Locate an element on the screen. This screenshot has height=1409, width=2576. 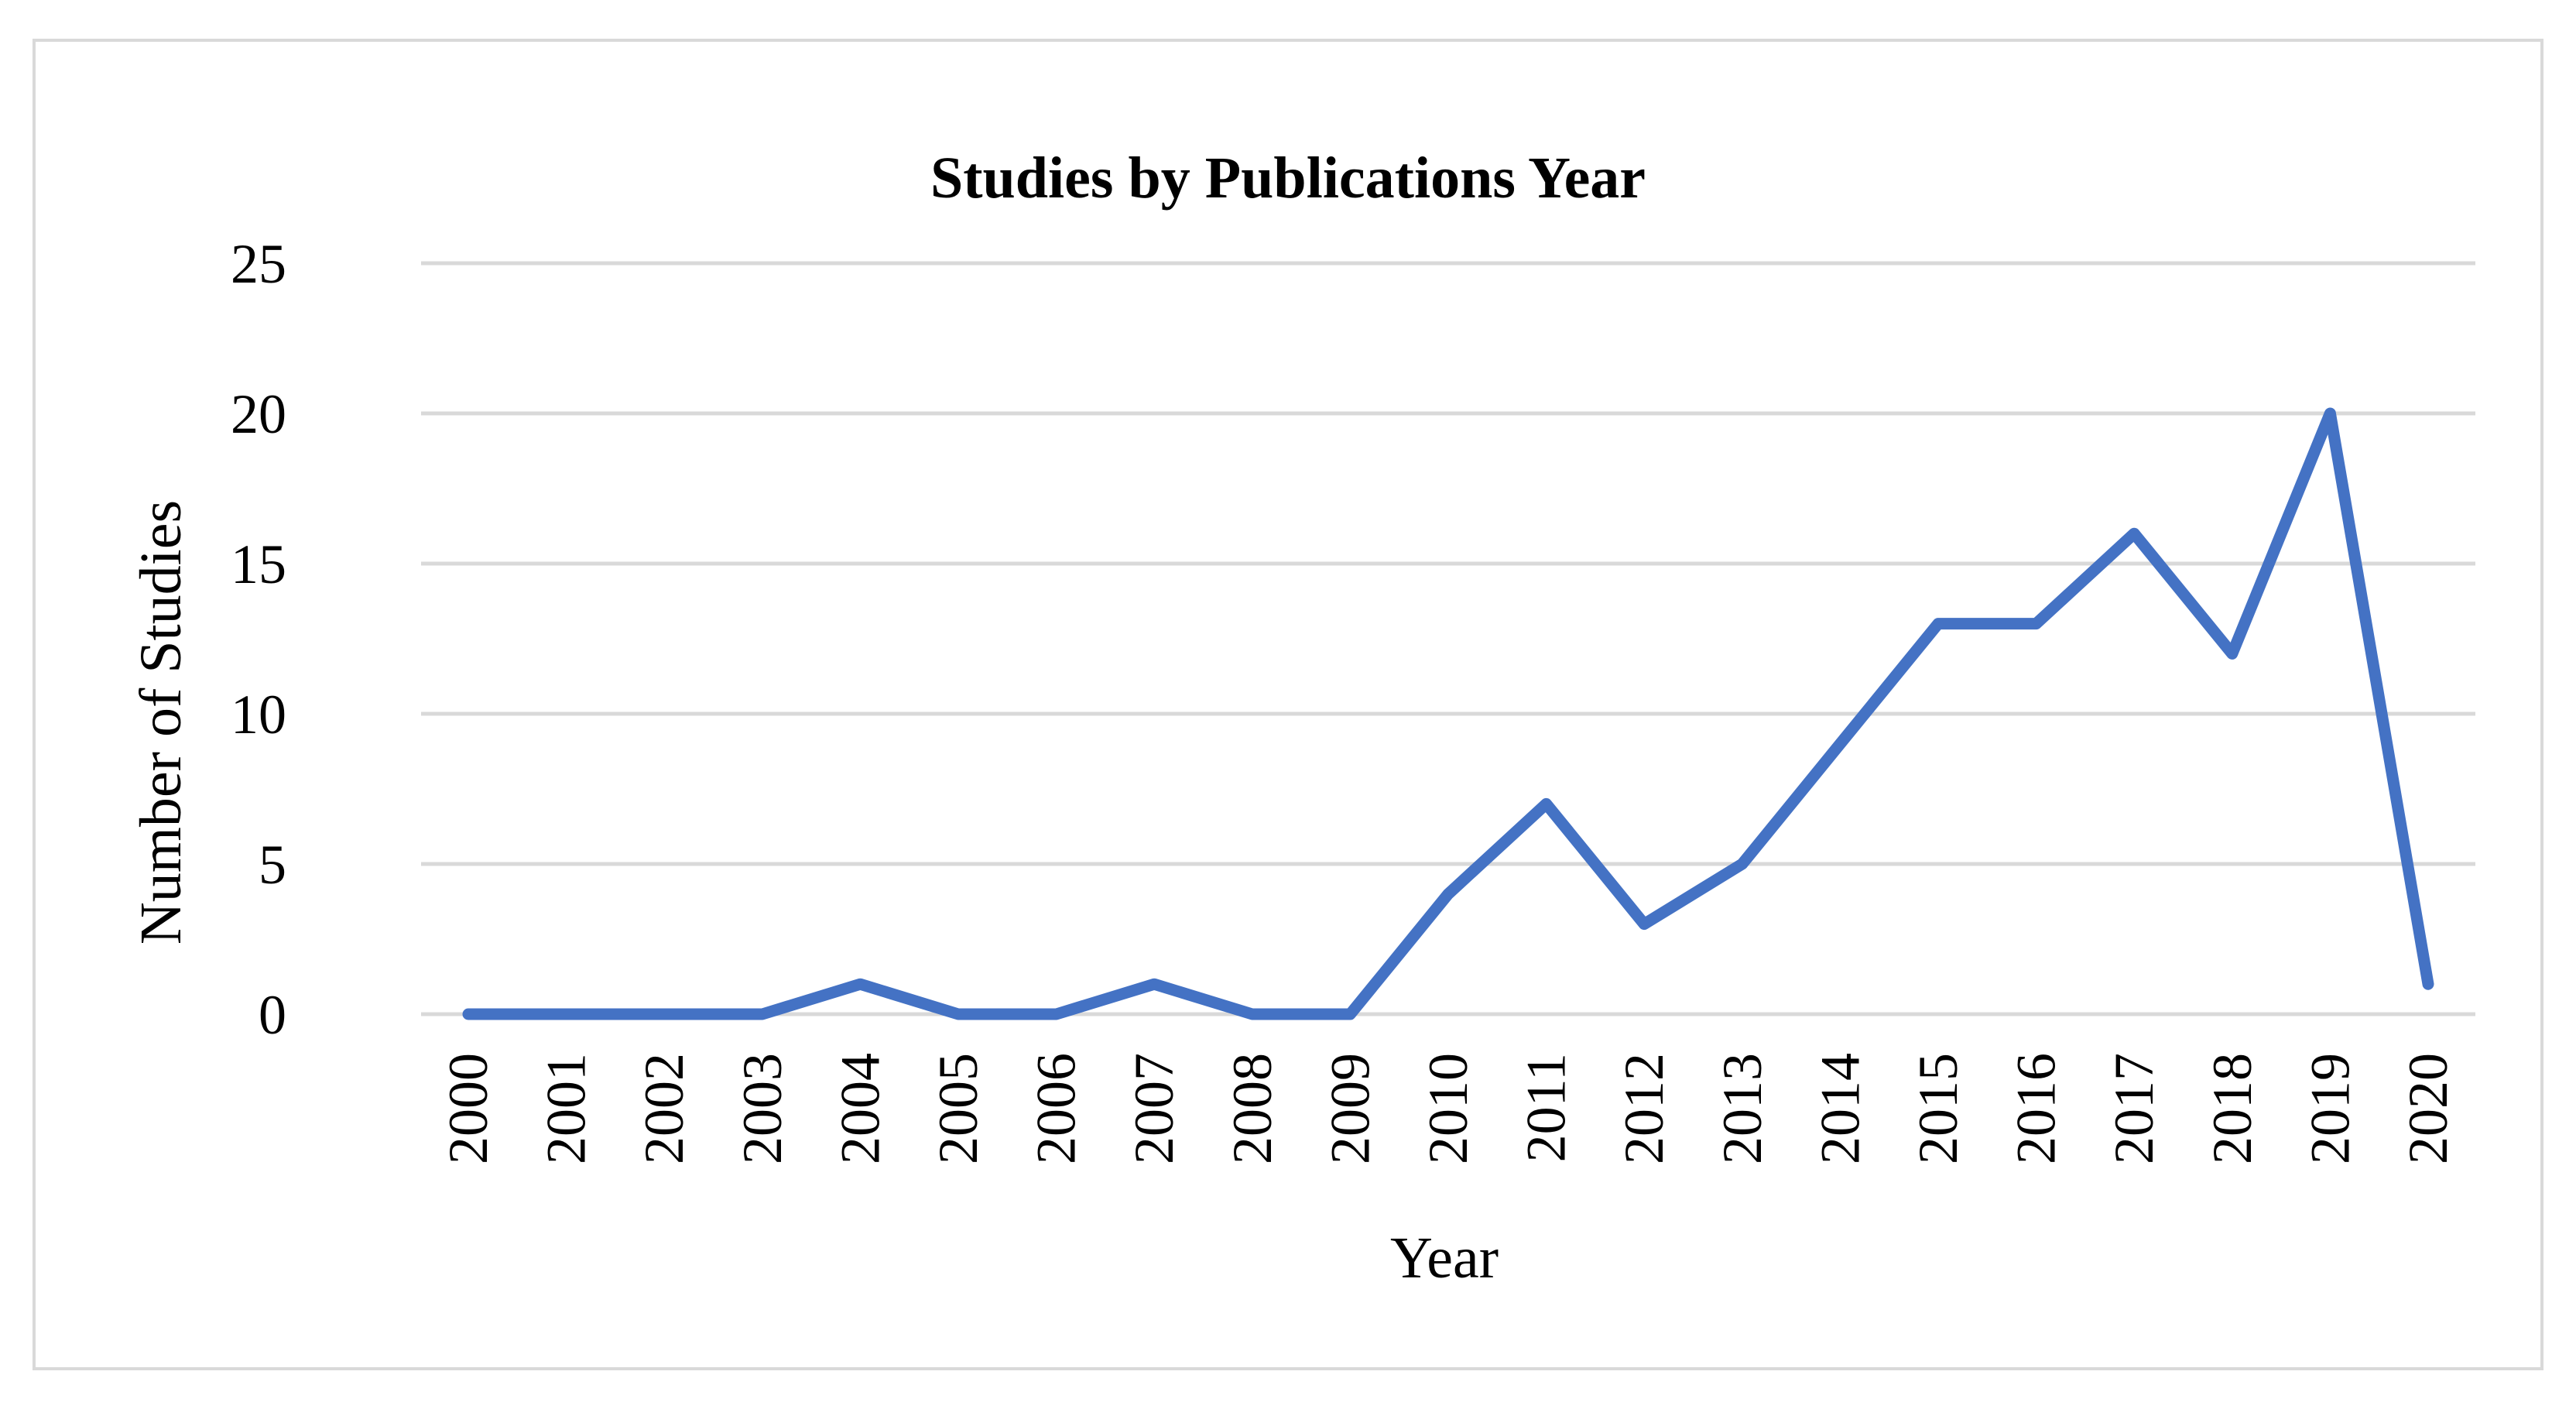
y-tick-label: 15 is located at coordinates (258, 564).